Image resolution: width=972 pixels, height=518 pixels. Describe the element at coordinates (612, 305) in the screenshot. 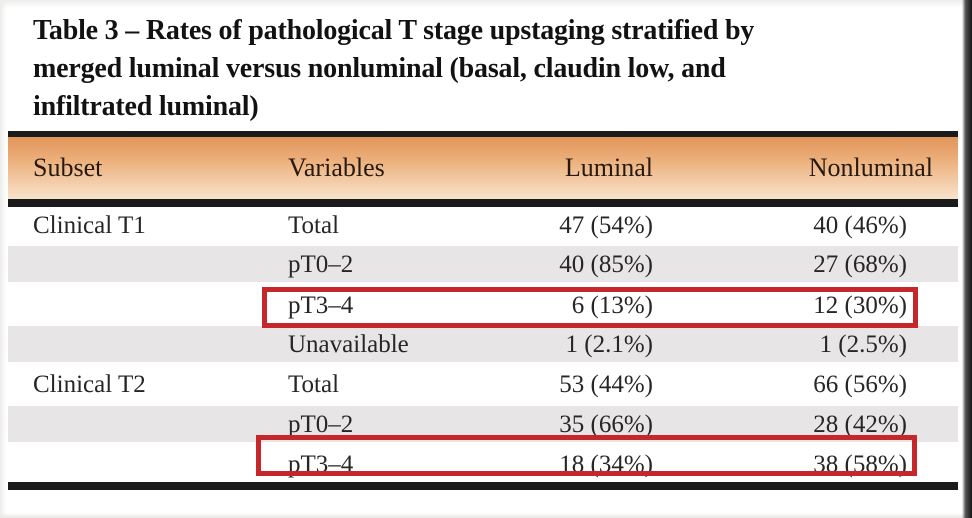

I see `cell-luminal: 6 (13%)` at that location.